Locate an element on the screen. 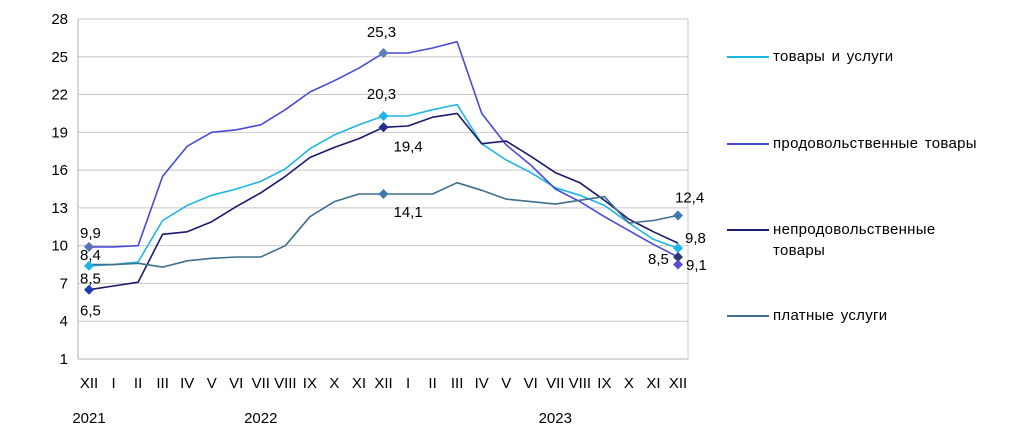 Image resolution: width=1009 pixels, height=434 pixels. data-label: 14,1 is located at coordinates (408, 212).